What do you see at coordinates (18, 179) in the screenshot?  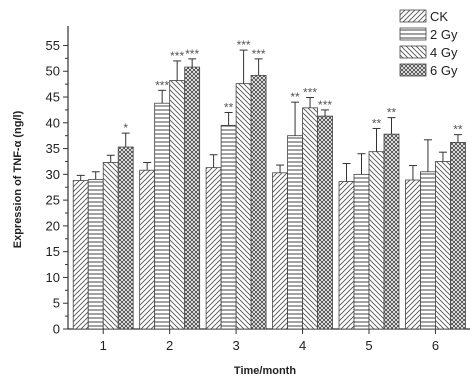 I see `y-axis-title: Expression of TNF-α (ng/l)` at bounding box center [18, 179].